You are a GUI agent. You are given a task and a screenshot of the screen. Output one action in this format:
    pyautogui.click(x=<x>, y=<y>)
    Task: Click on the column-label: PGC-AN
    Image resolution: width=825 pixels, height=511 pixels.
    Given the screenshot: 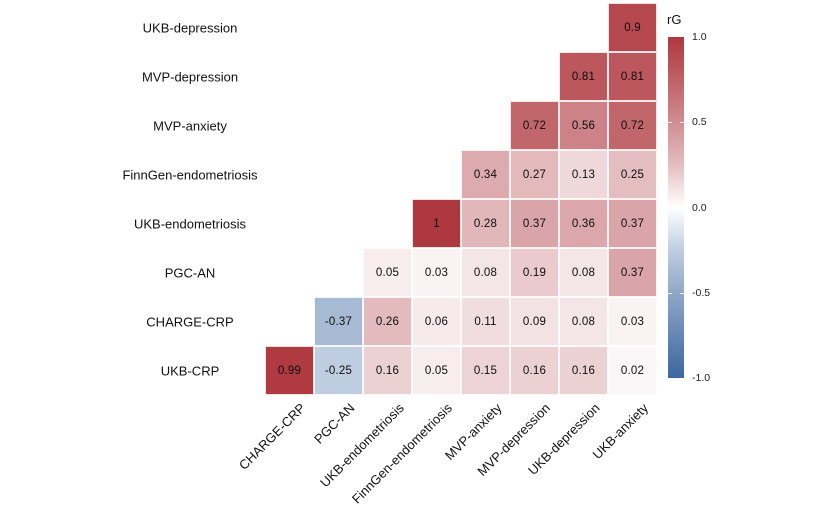 What is the action you would take?
    pyautogui.click(x=334, y=423)
    